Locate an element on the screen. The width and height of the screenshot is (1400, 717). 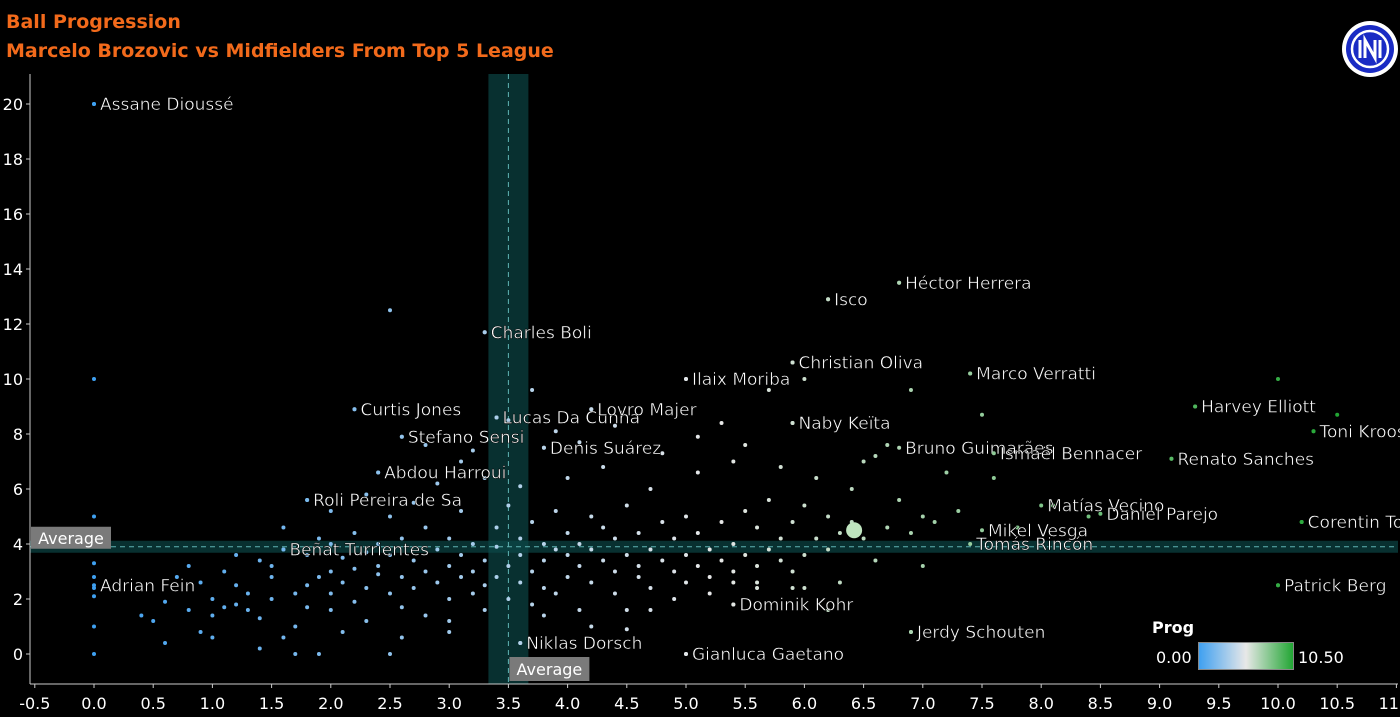
x-tick-label: 10.5 is located at coordinates (1337, 703).